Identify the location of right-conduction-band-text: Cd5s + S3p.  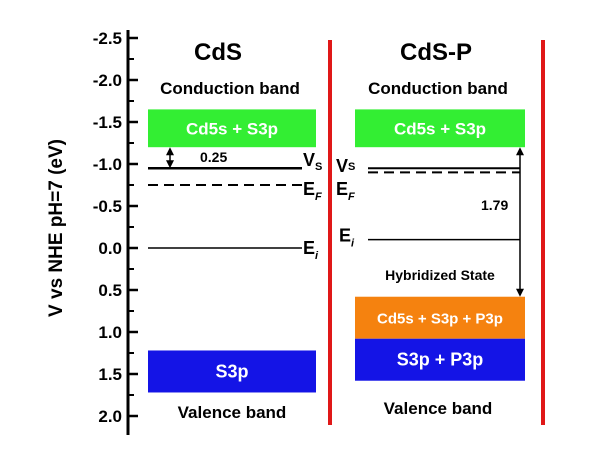
(440, 128).